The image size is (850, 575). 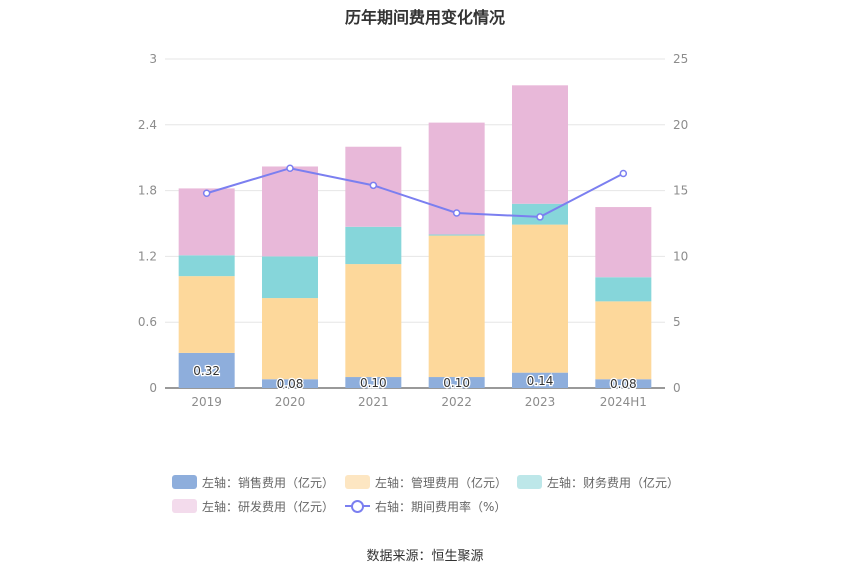 What do you see at coordinates (540, 402) in the screenshot?
I see `x-tick-label: 2023` at bounding box center [540, 402].